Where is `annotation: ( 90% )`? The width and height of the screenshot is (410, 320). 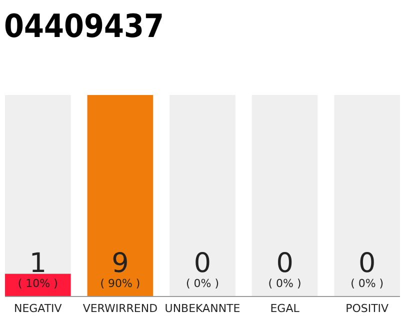
annotation: ( 90% ) is located at coordinates (120, 283).